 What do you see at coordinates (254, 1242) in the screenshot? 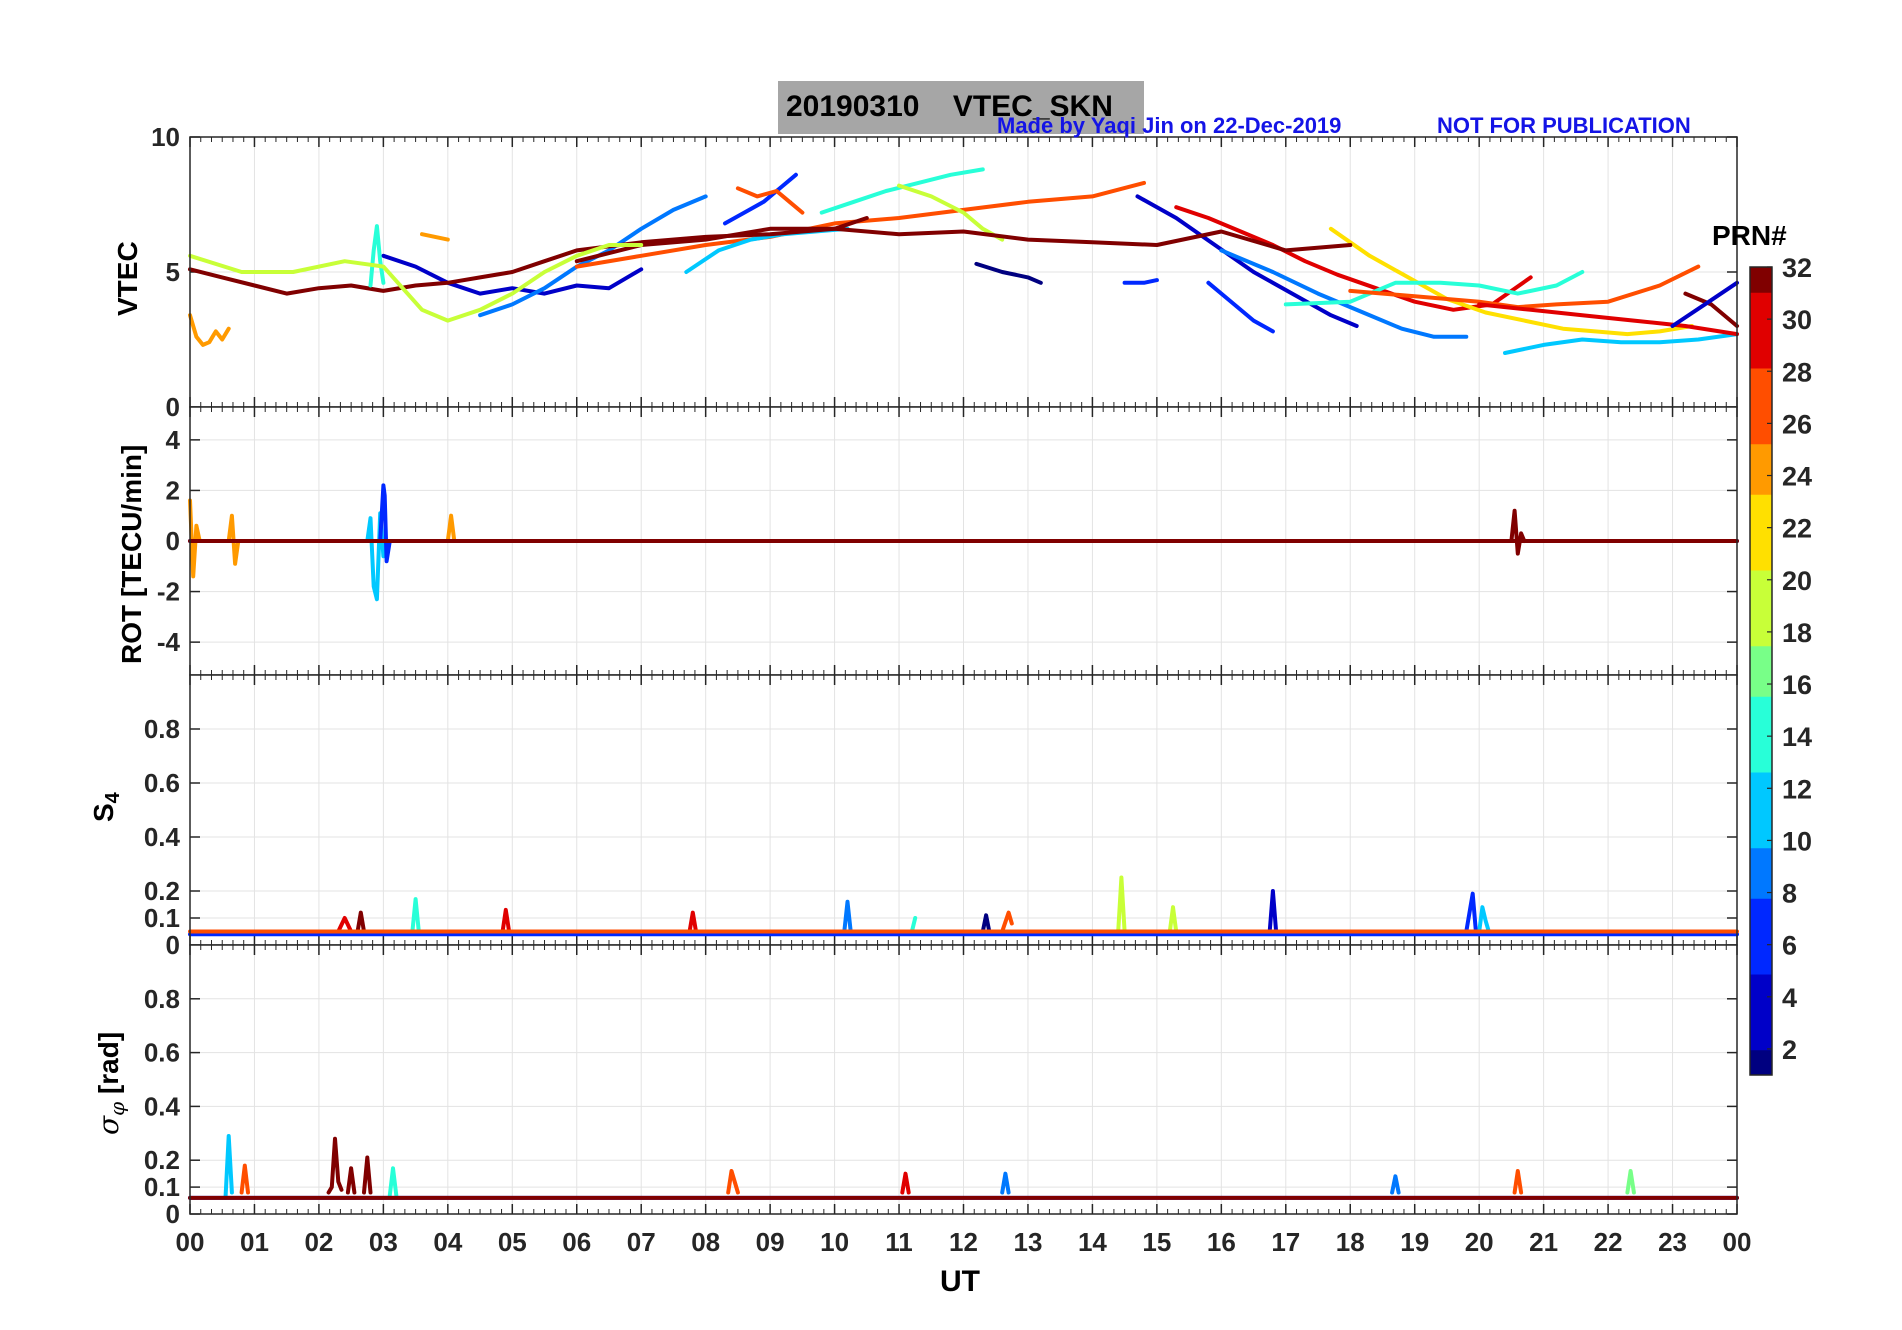
I see `x-tick-label: 01` at bounding box center [254, 1242].